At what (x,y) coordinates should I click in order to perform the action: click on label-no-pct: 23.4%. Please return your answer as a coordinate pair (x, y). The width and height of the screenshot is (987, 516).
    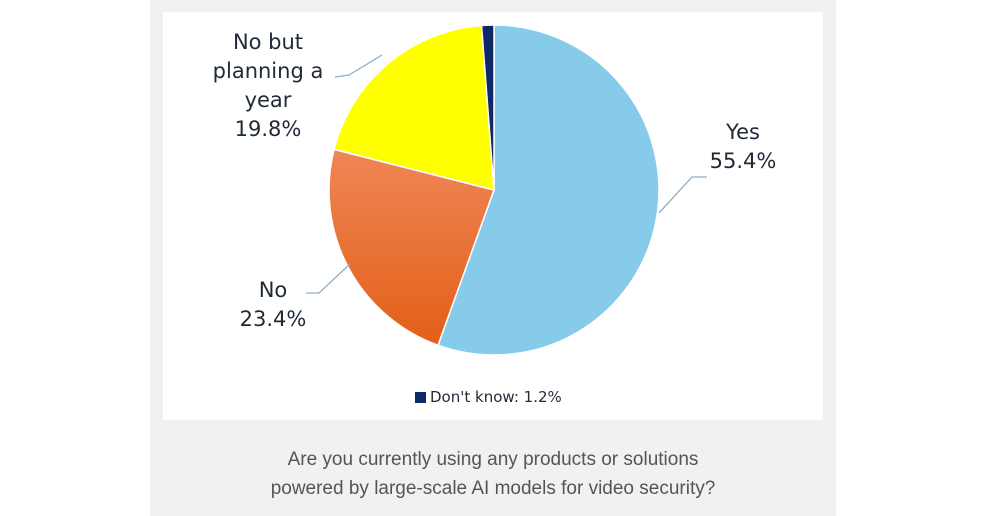
    Looking at the image, I should click on (273, 319).